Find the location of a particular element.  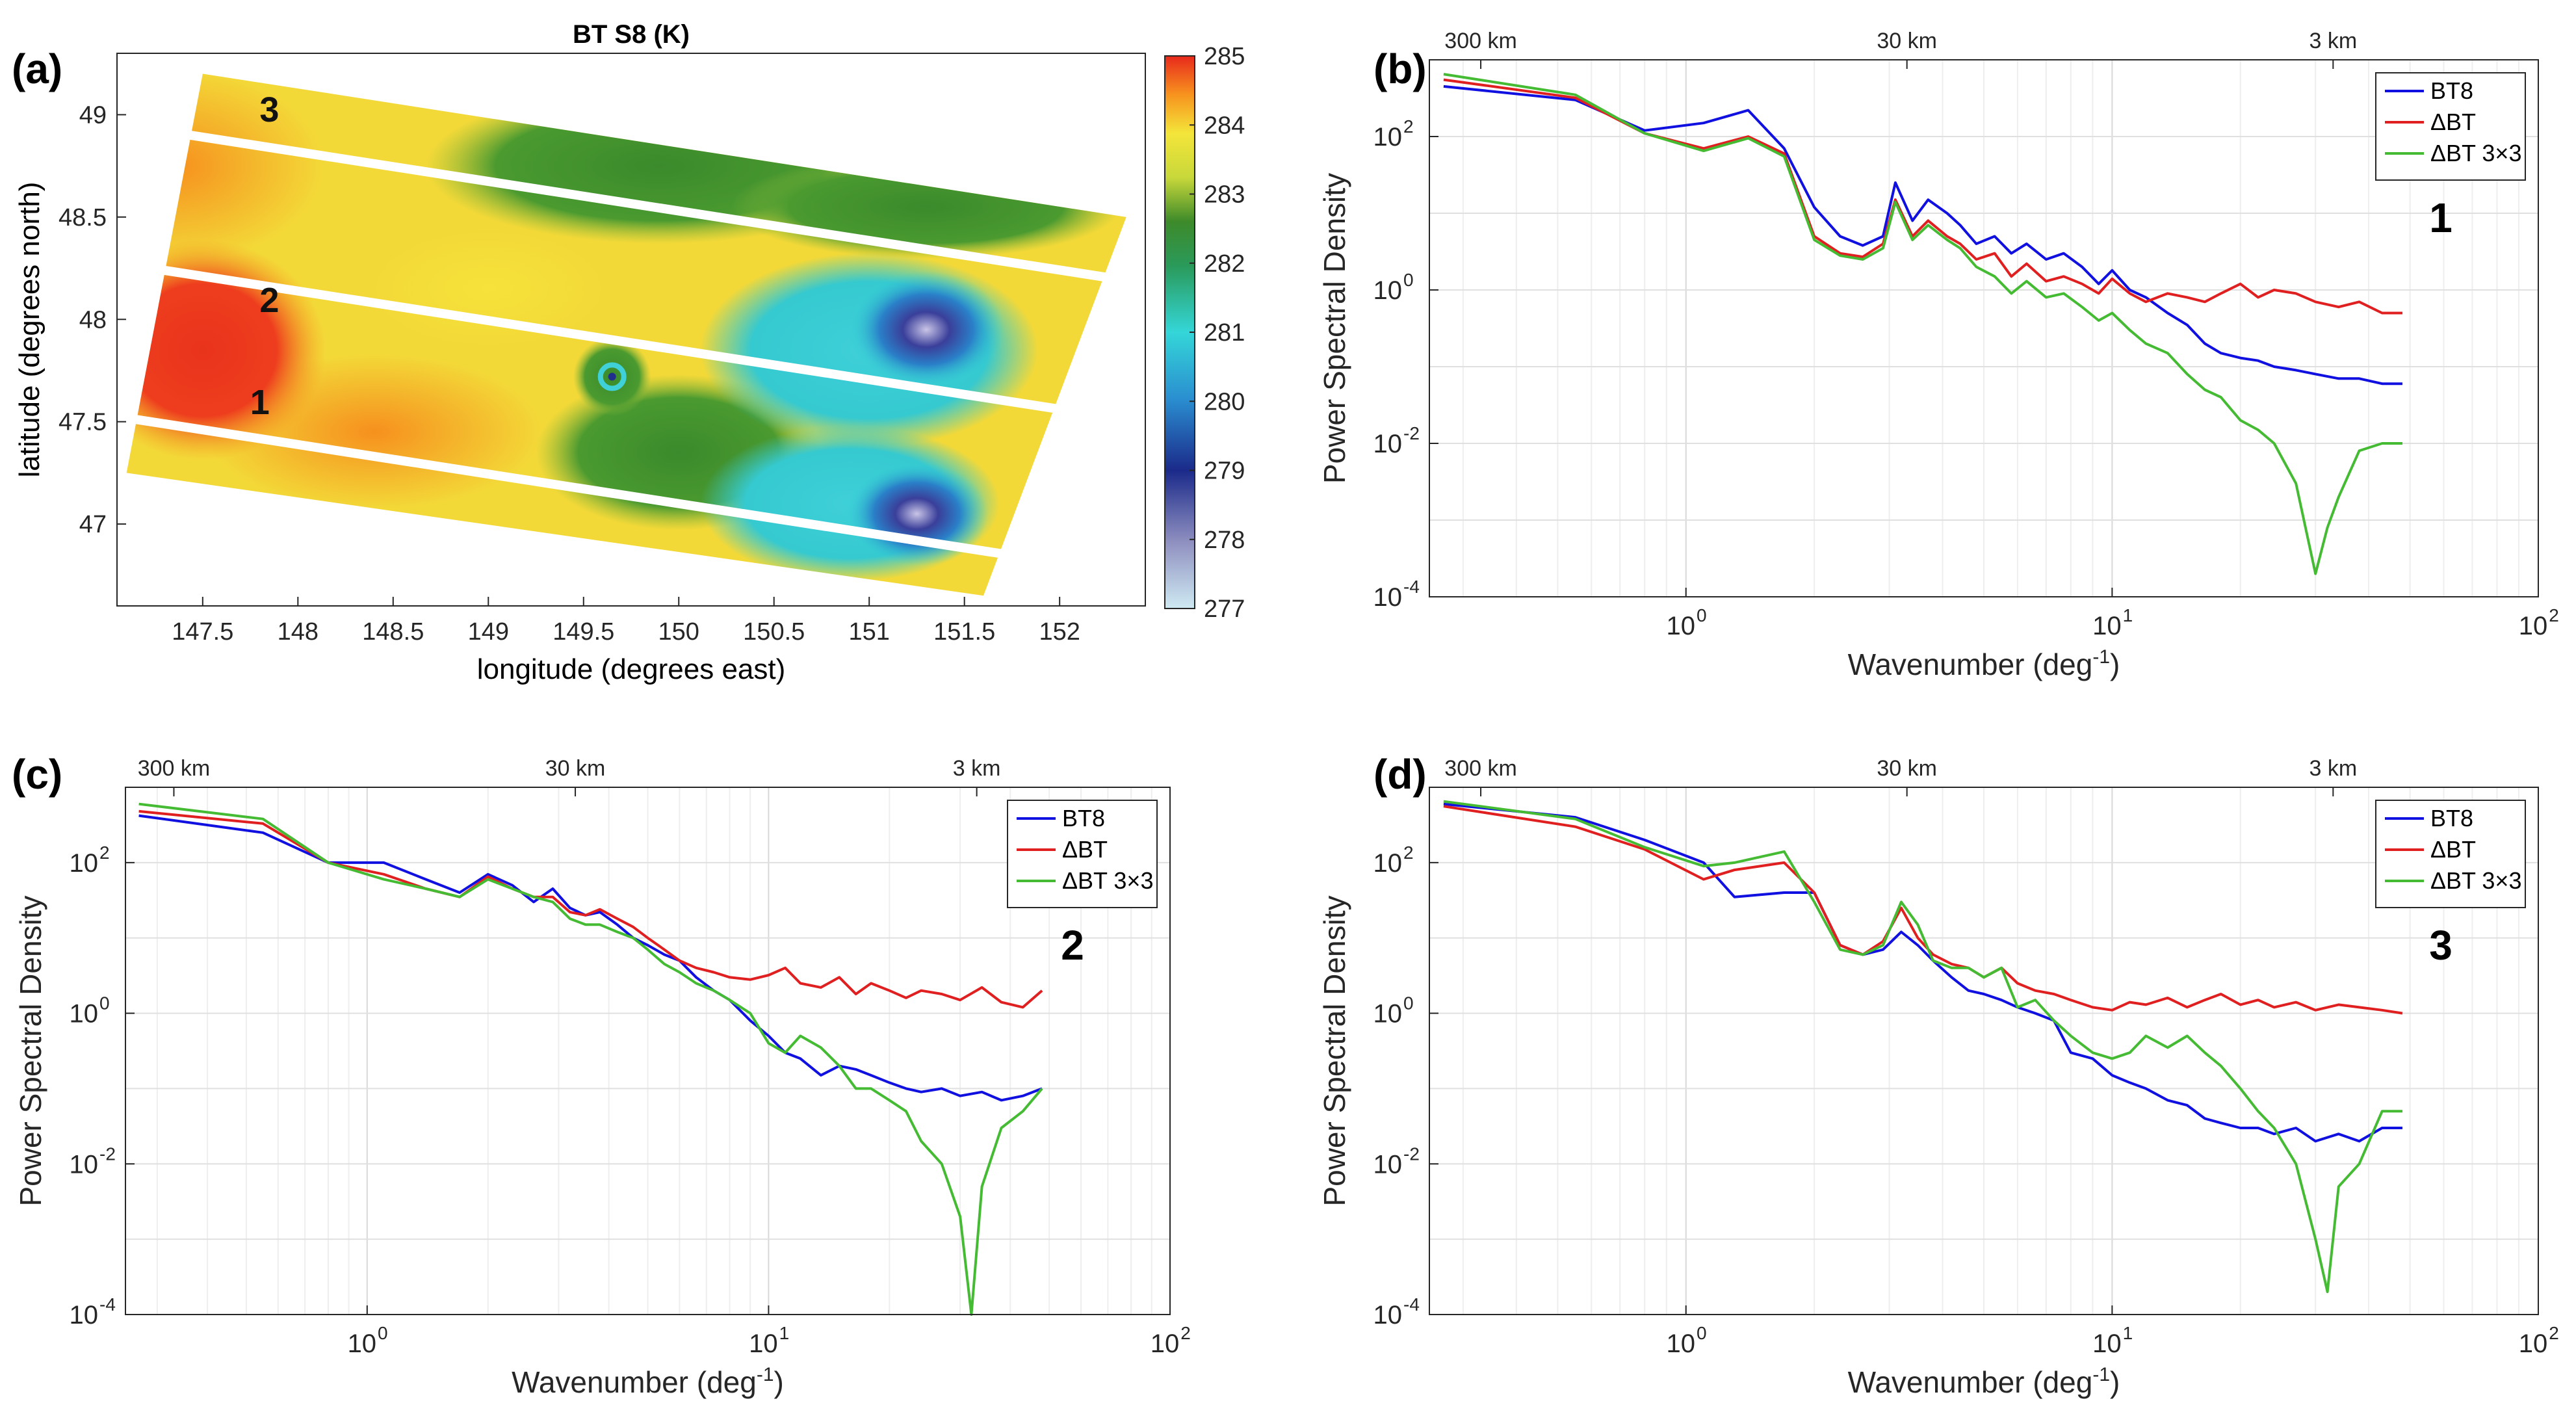

y-tick-label: 47.5 is located at coordinates (83, 422).